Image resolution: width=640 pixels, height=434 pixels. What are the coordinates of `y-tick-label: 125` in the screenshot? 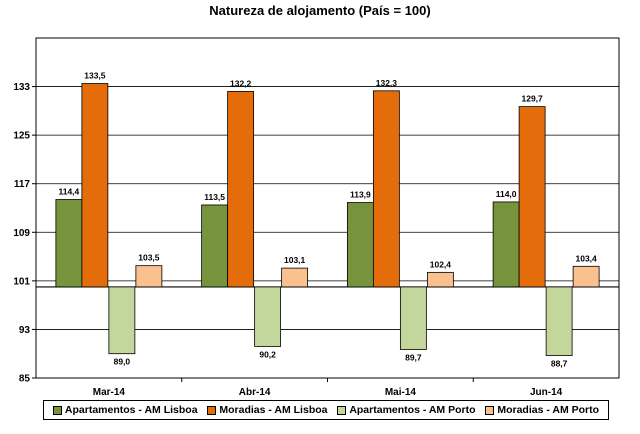 It's located at (21, 136).